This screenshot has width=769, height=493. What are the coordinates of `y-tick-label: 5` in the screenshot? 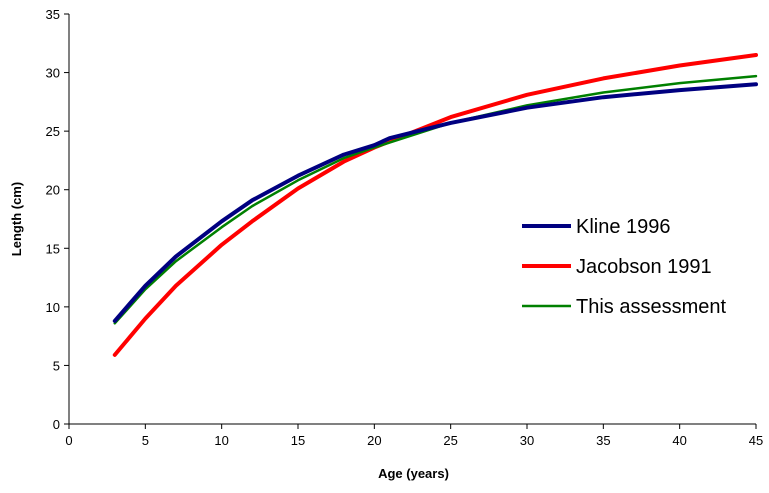 It's located at (56, 365).